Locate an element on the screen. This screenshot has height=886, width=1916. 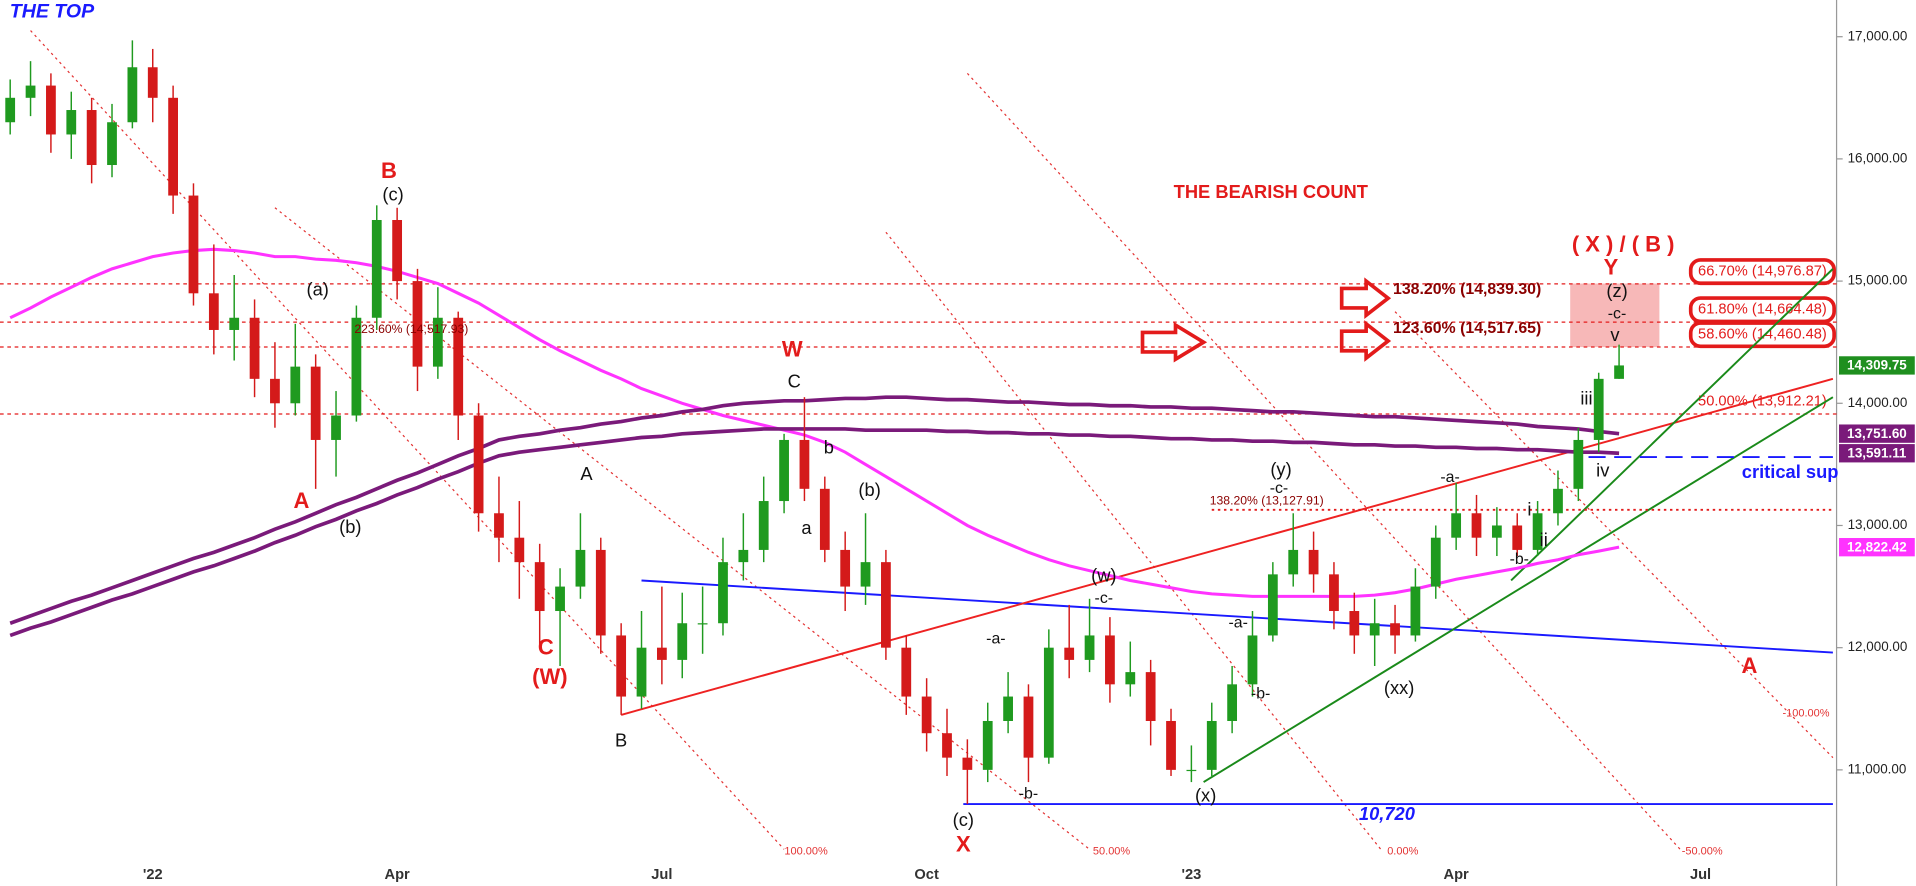
y-tick-label: 12,000.00 is located at coordinates (1878, 646).